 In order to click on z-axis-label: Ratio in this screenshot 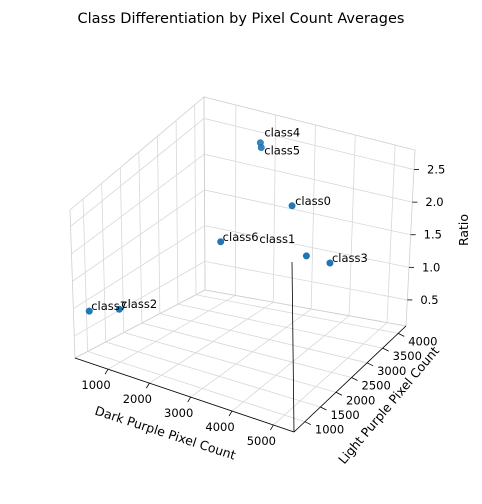, I will do `click(463, 230)`.